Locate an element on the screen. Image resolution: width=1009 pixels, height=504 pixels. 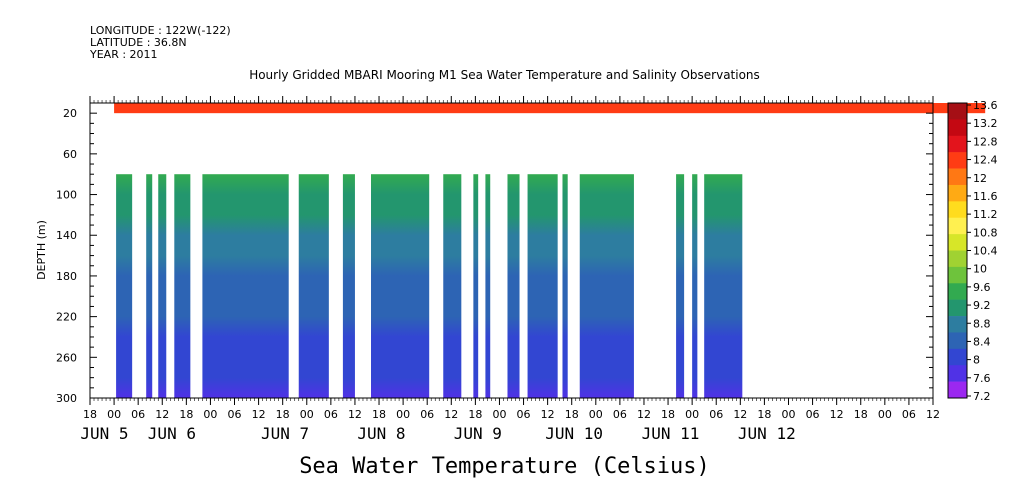
date-label: JUN 8 is located at coordinates (381, 433).